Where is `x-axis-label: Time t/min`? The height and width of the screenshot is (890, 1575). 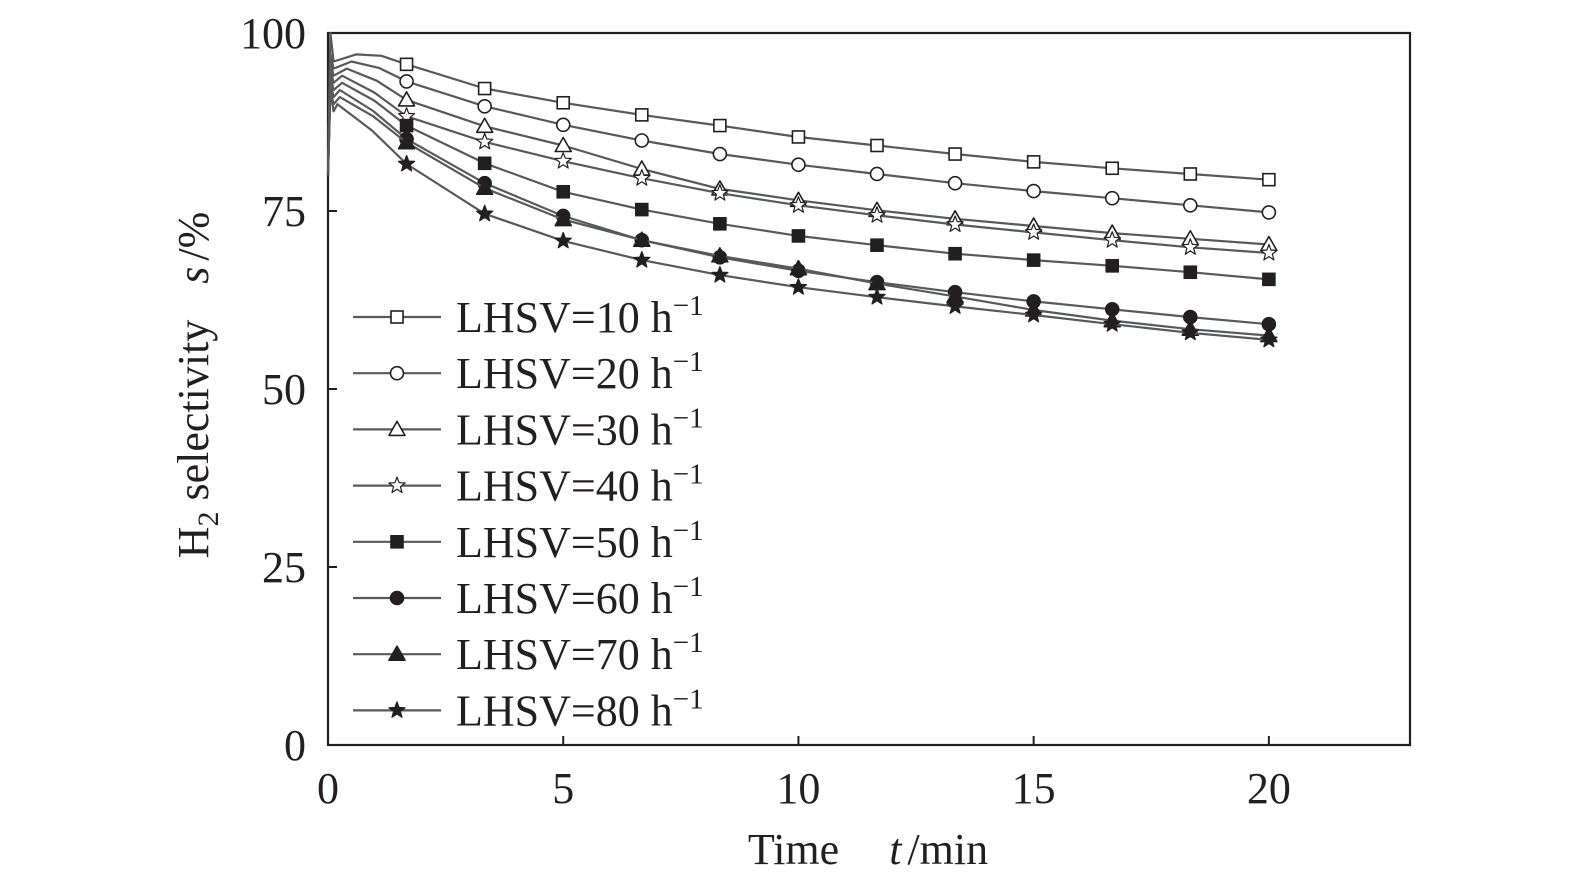
x-axis-label: Time t/min is located at coordinates (868, 849).